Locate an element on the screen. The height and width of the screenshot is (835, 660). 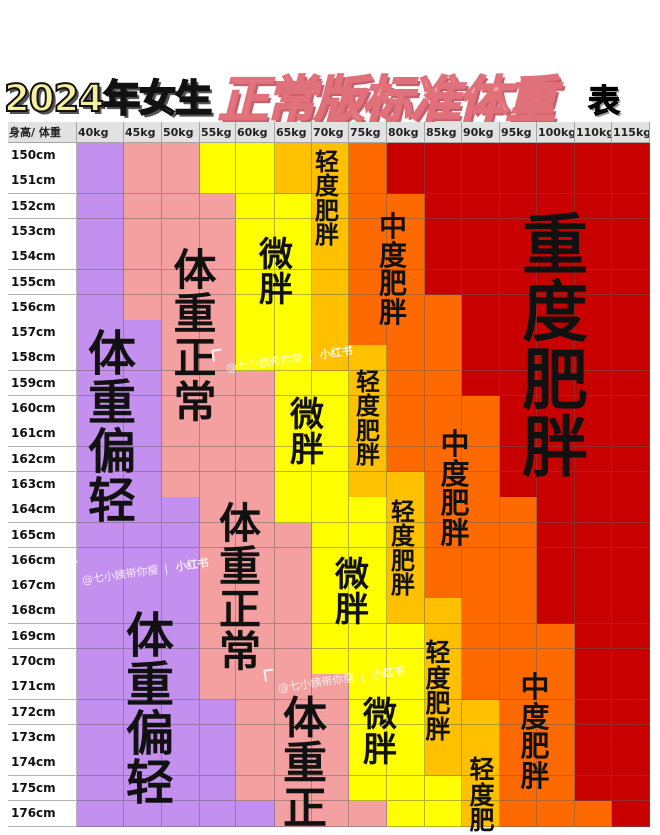
row-header: 163cm is located at coordinates (42, 484).